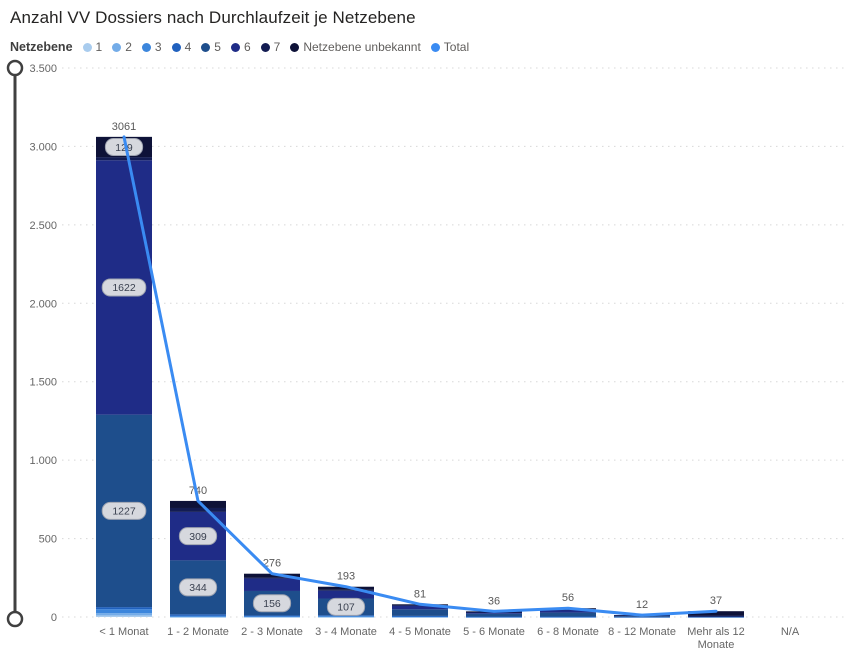 The height and width of the screenshot is (657, 847). I want to click on x-axis-category-label: 6 - 8 Monate, so click(568, 632).